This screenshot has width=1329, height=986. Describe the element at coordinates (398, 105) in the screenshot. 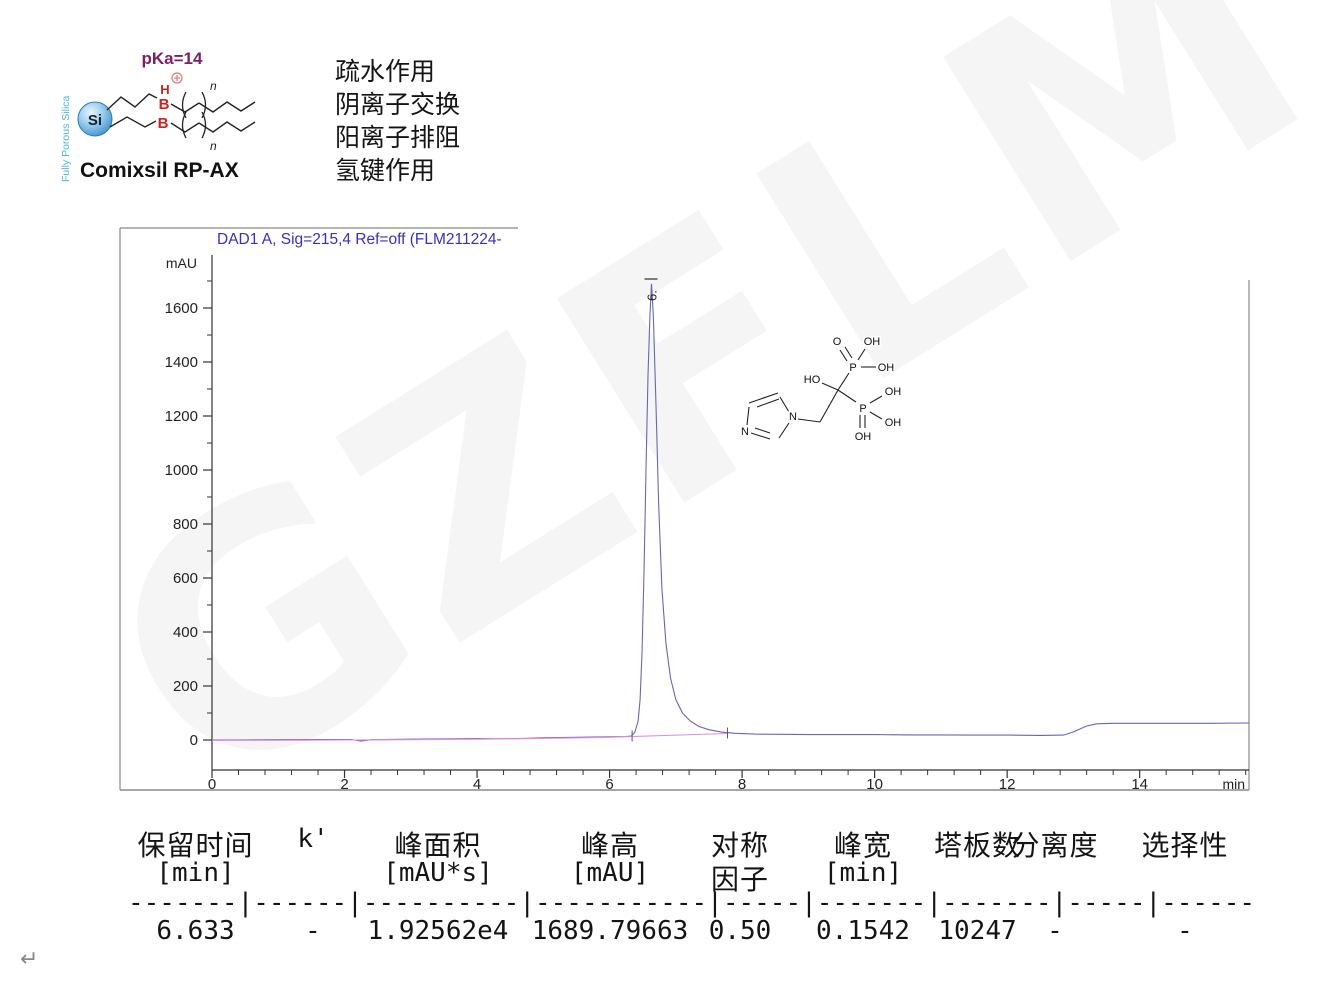

I see `interaction-item: 阴离子交换` at that location.